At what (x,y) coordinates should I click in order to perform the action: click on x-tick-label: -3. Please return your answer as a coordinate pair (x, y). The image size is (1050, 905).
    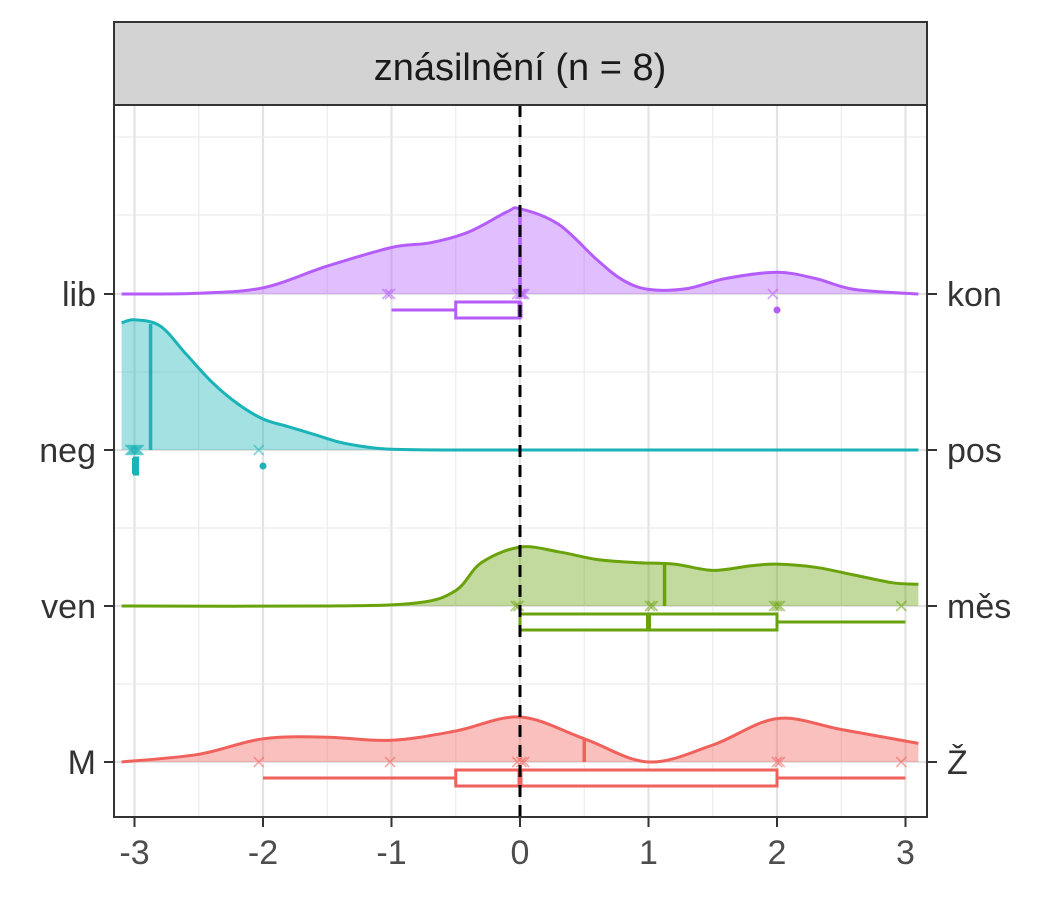
    Looking at the image, I should click on (134, 853).